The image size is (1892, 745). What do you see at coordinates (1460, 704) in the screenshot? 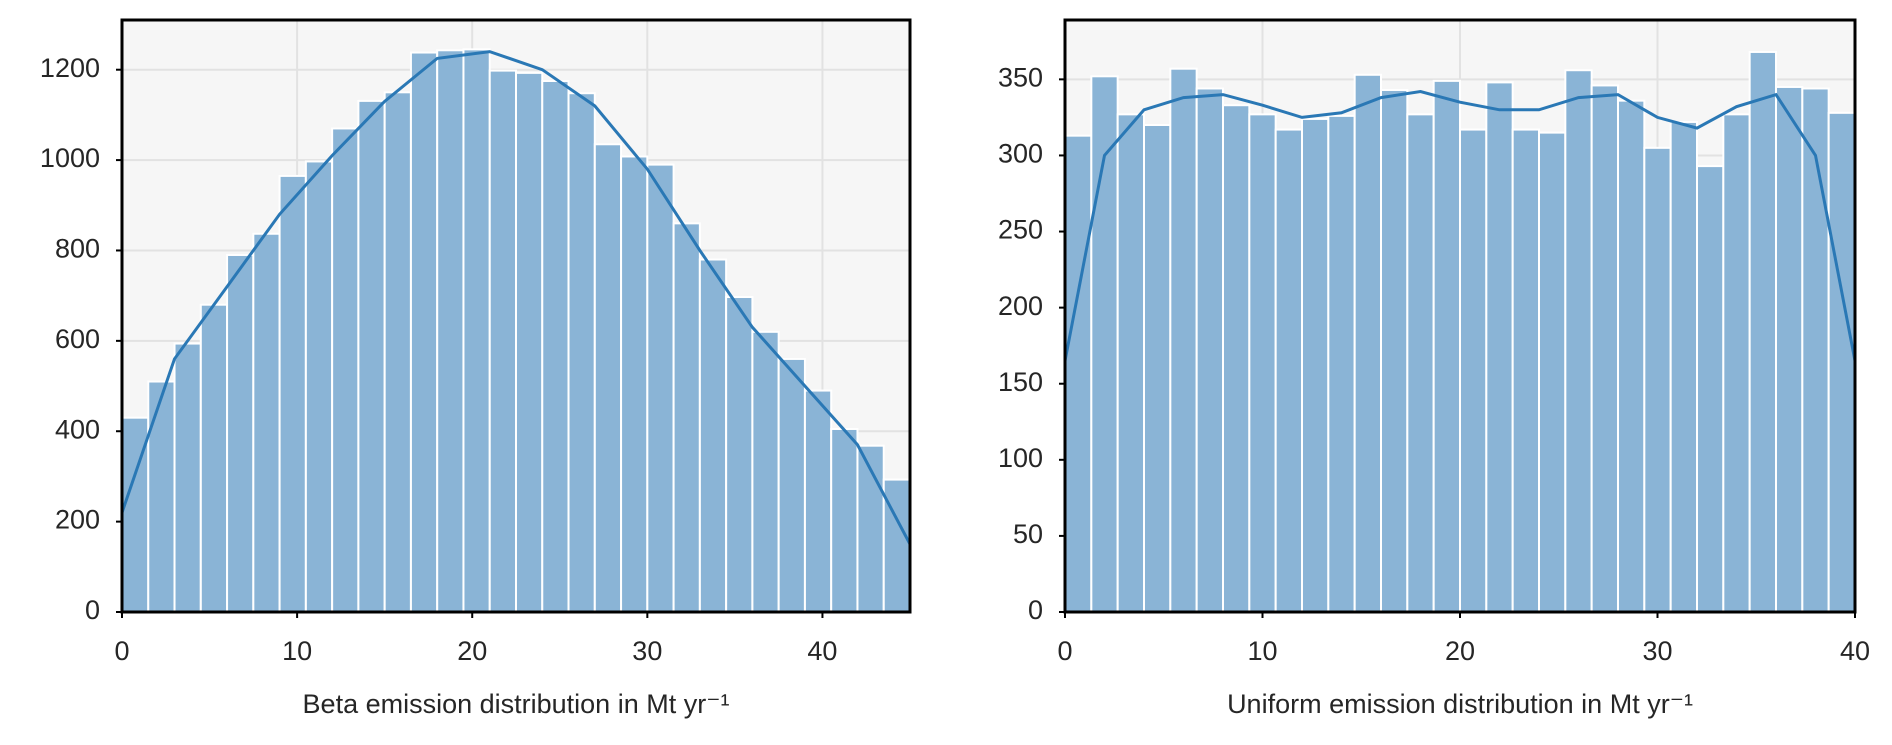
I see `x-axis-label: Uniform emission distribution in Mt yr⁻¹` at bounding box center [1460, 704].